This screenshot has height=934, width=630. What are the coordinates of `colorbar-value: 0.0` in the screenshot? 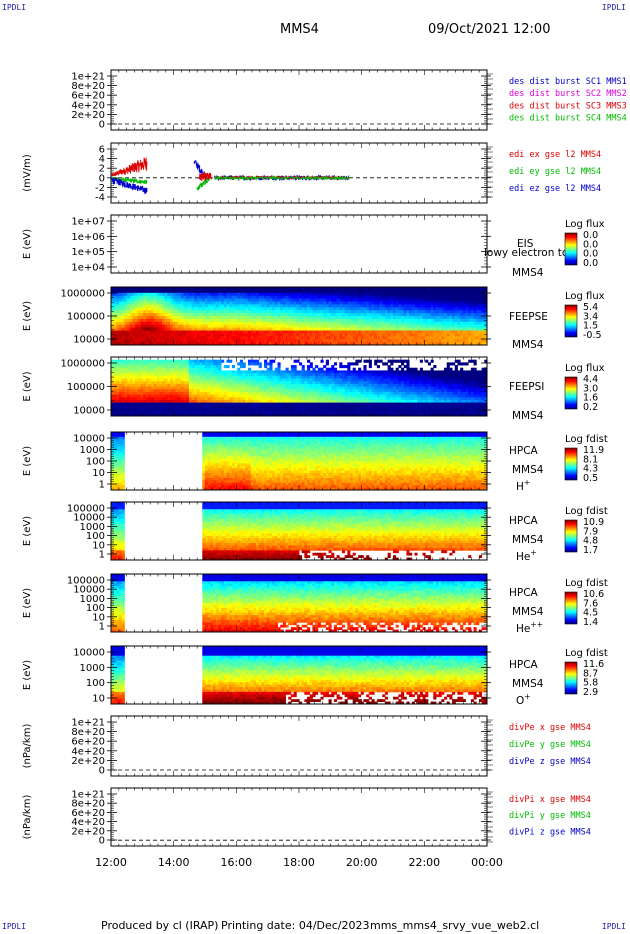 It's located at (590, 263).